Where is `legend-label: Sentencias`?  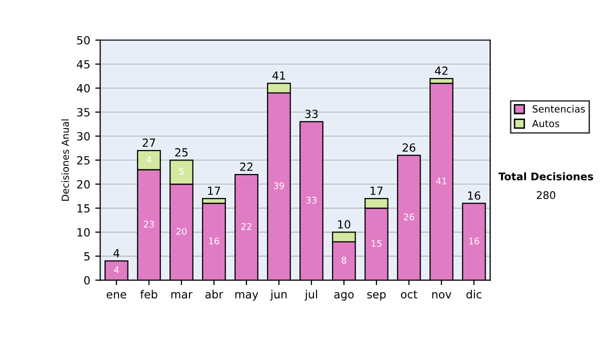
legend-label: Sentencias is located at coordinates (558, 109).